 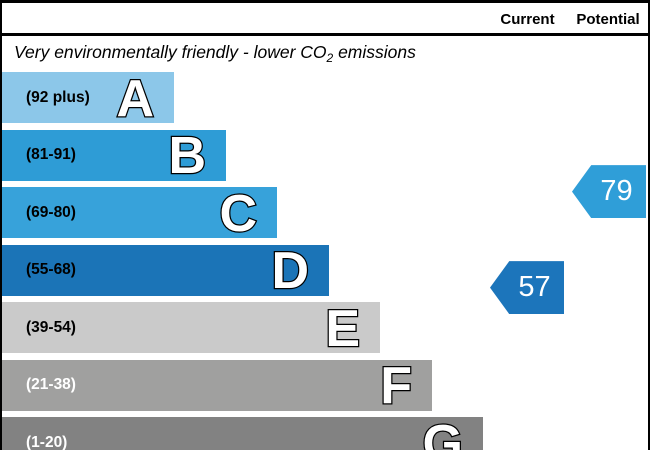 I want to click on band-row: (39-54) E, so click(x=244, y=328).